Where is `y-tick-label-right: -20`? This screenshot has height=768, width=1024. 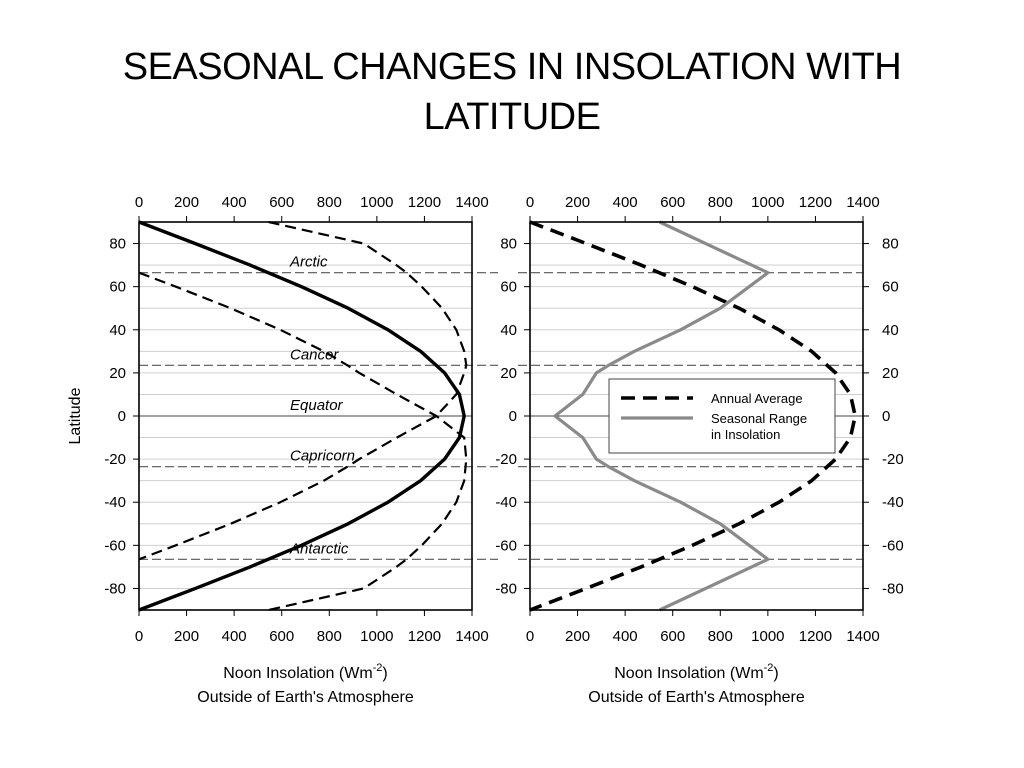 y-tick-label-right: -20 is located at coordinates (893, 459).